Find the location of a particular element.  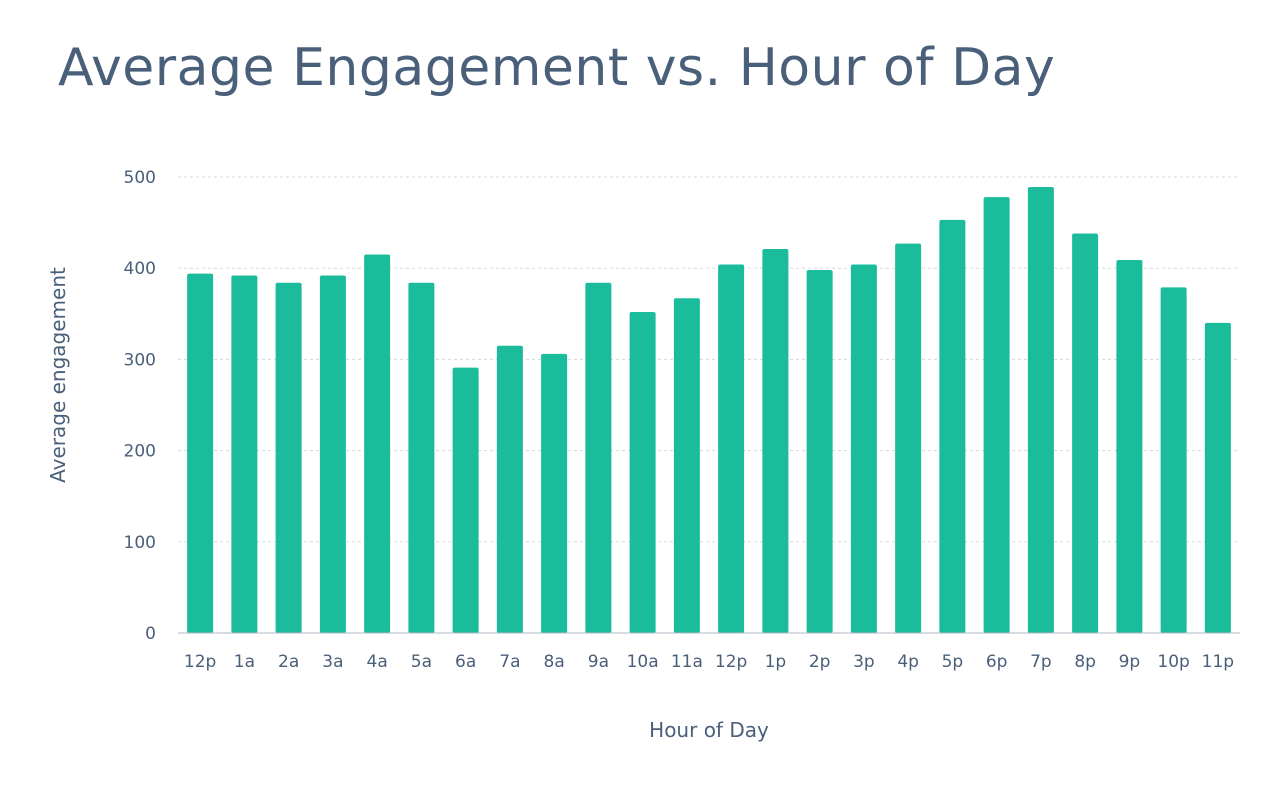

y-tick-label: 500 is located at coordinates (140, 178).